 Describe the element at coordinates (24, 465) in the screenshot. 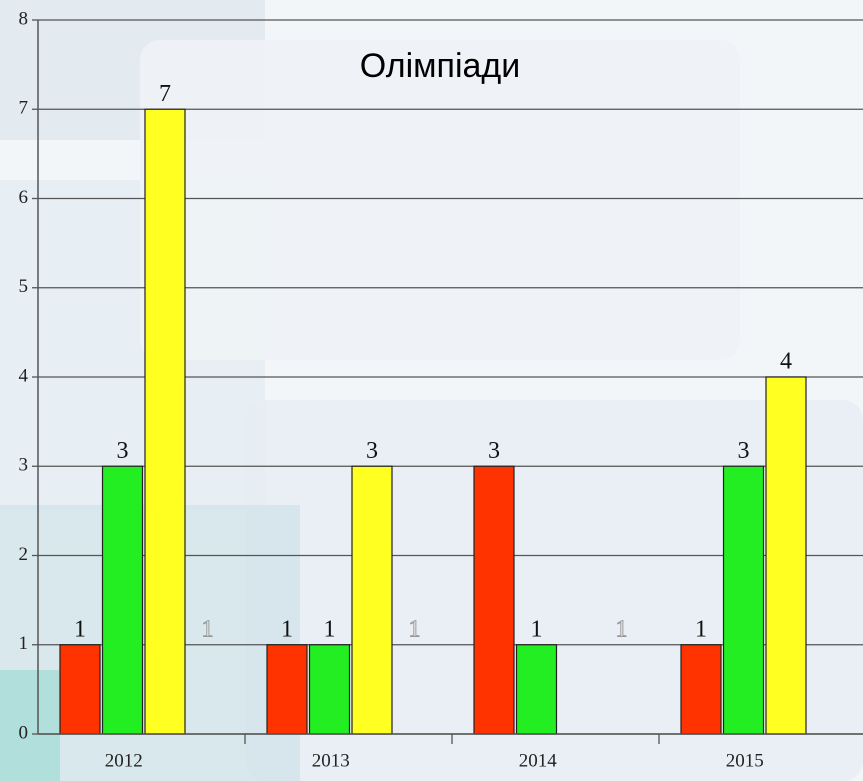

I see `y-tick-label: 3` at that location.